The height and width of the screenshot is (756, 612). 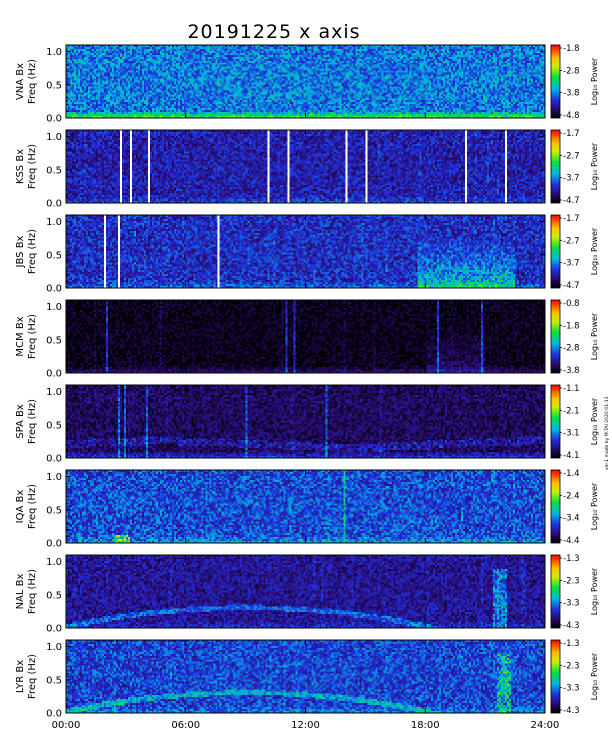 What do you see at coordinates (305, 725) in the screenshot?
I see `x-tick-label: 12:00` at bounding box center [305, 725].